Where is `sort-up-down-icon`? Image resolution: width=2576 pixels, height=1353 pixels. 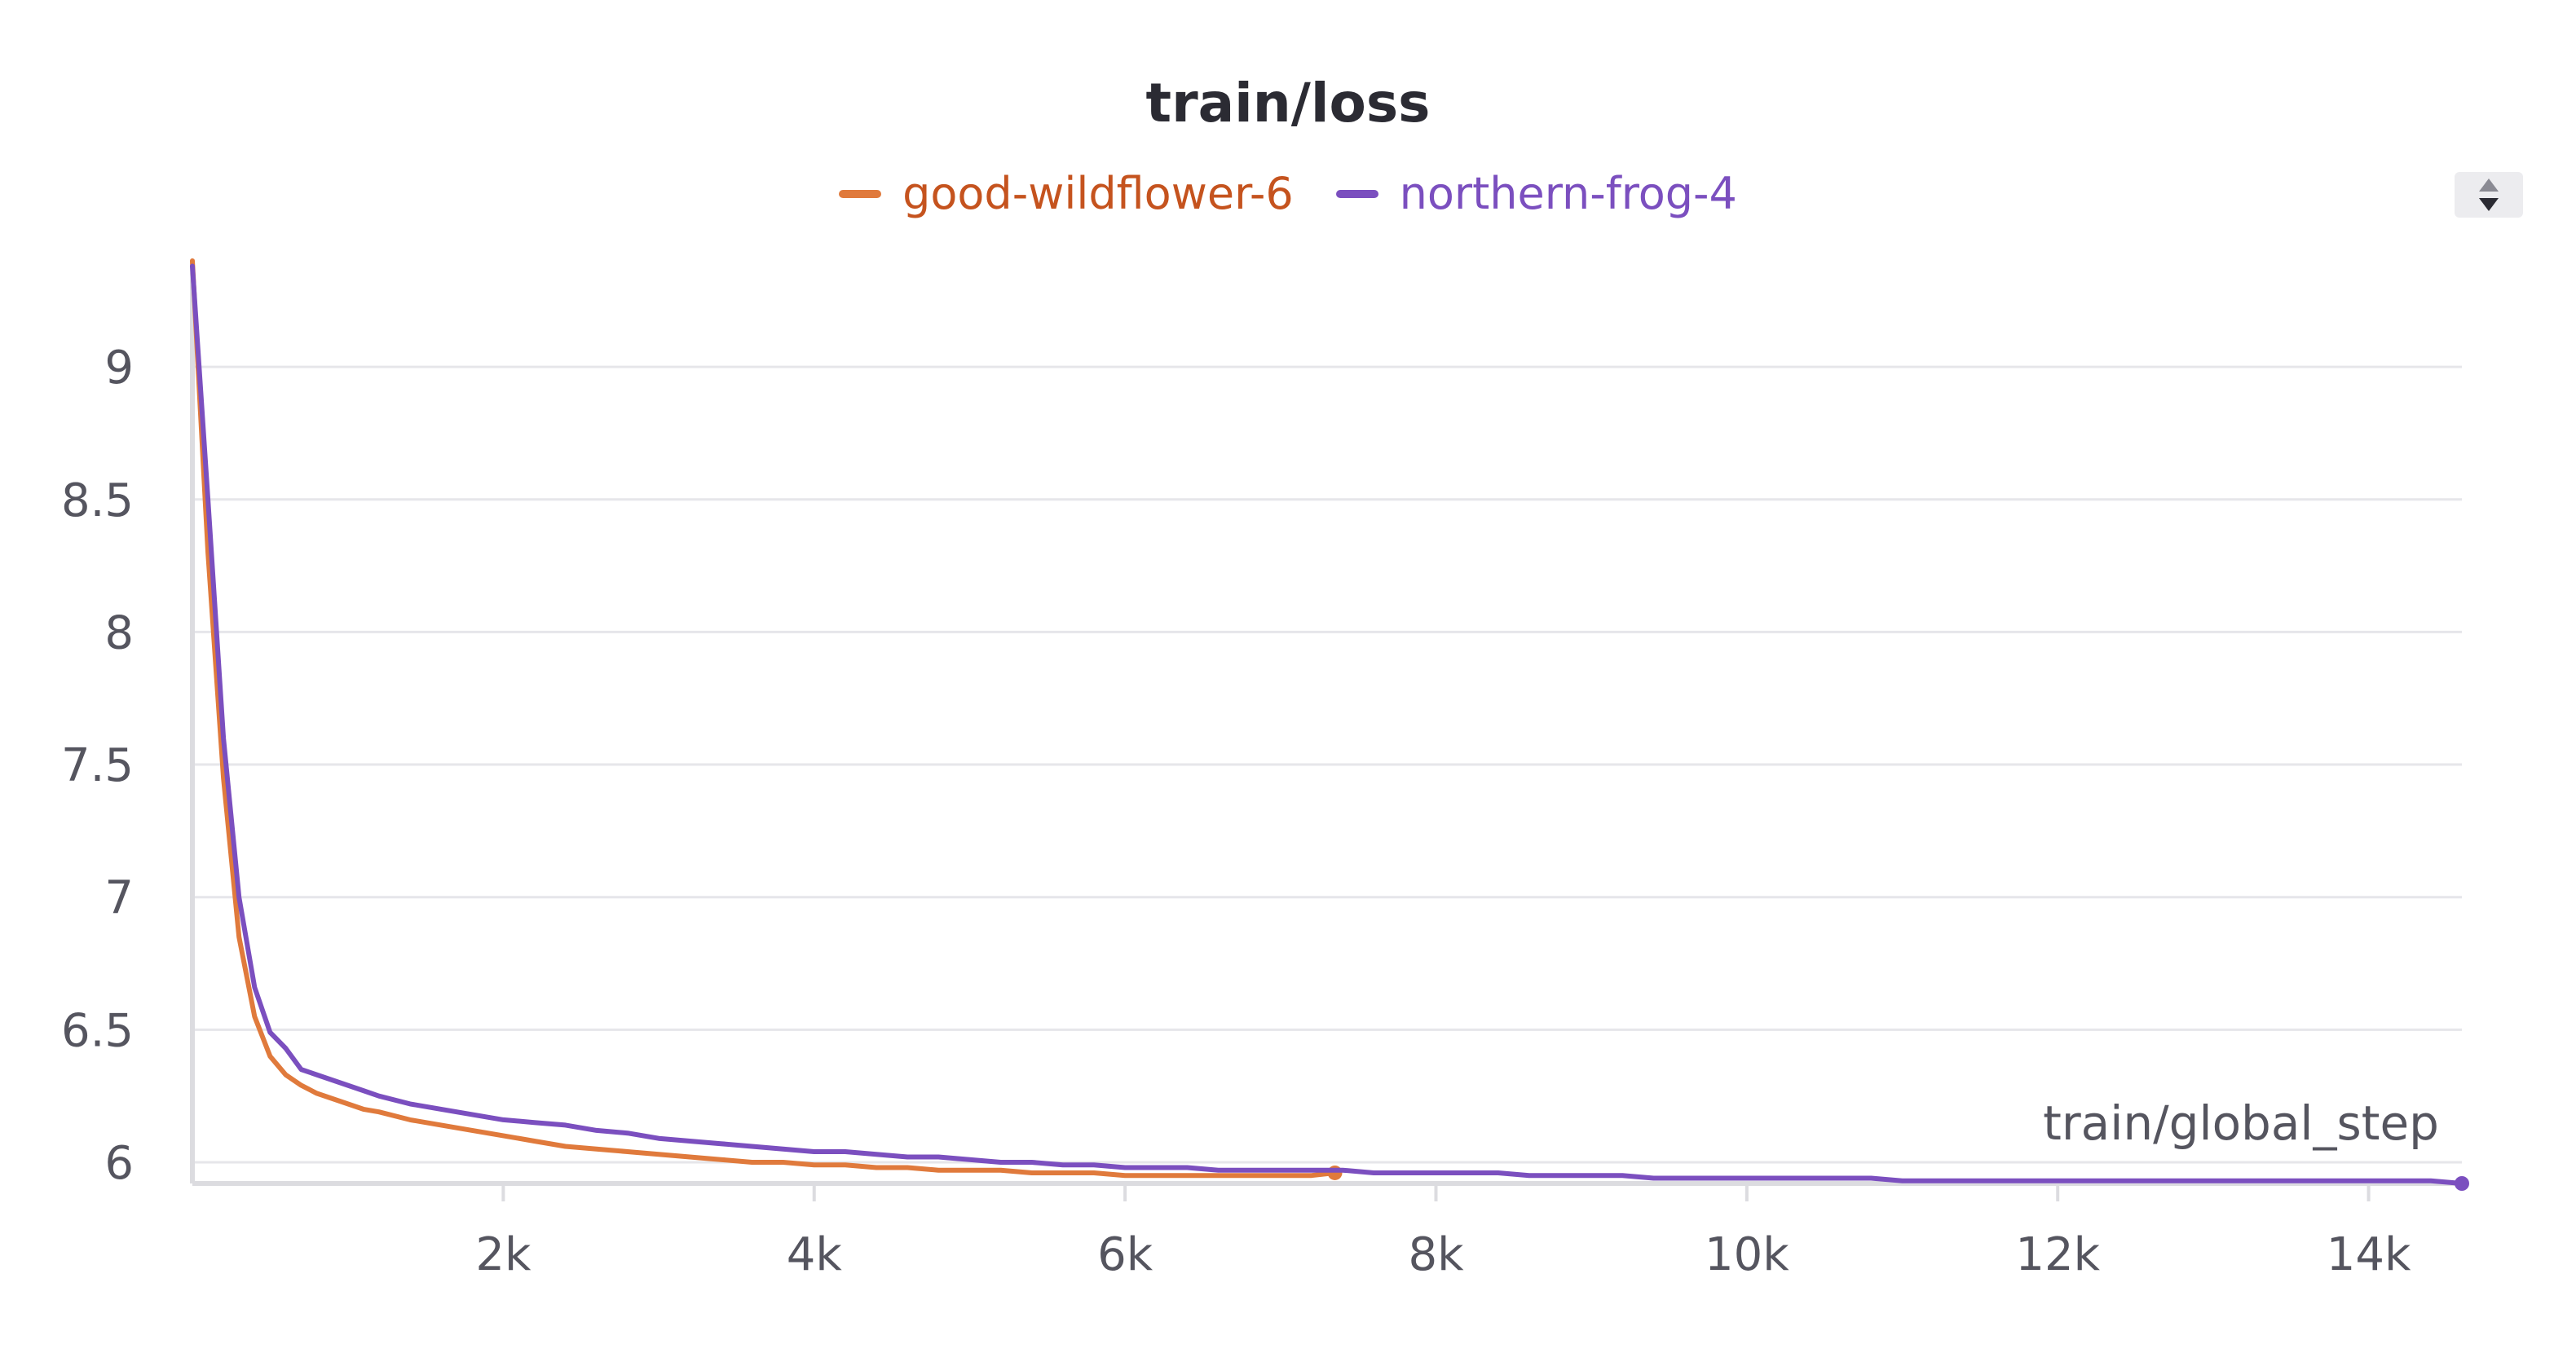
sort-up-down-icon is located at coordinates (2489, 194).